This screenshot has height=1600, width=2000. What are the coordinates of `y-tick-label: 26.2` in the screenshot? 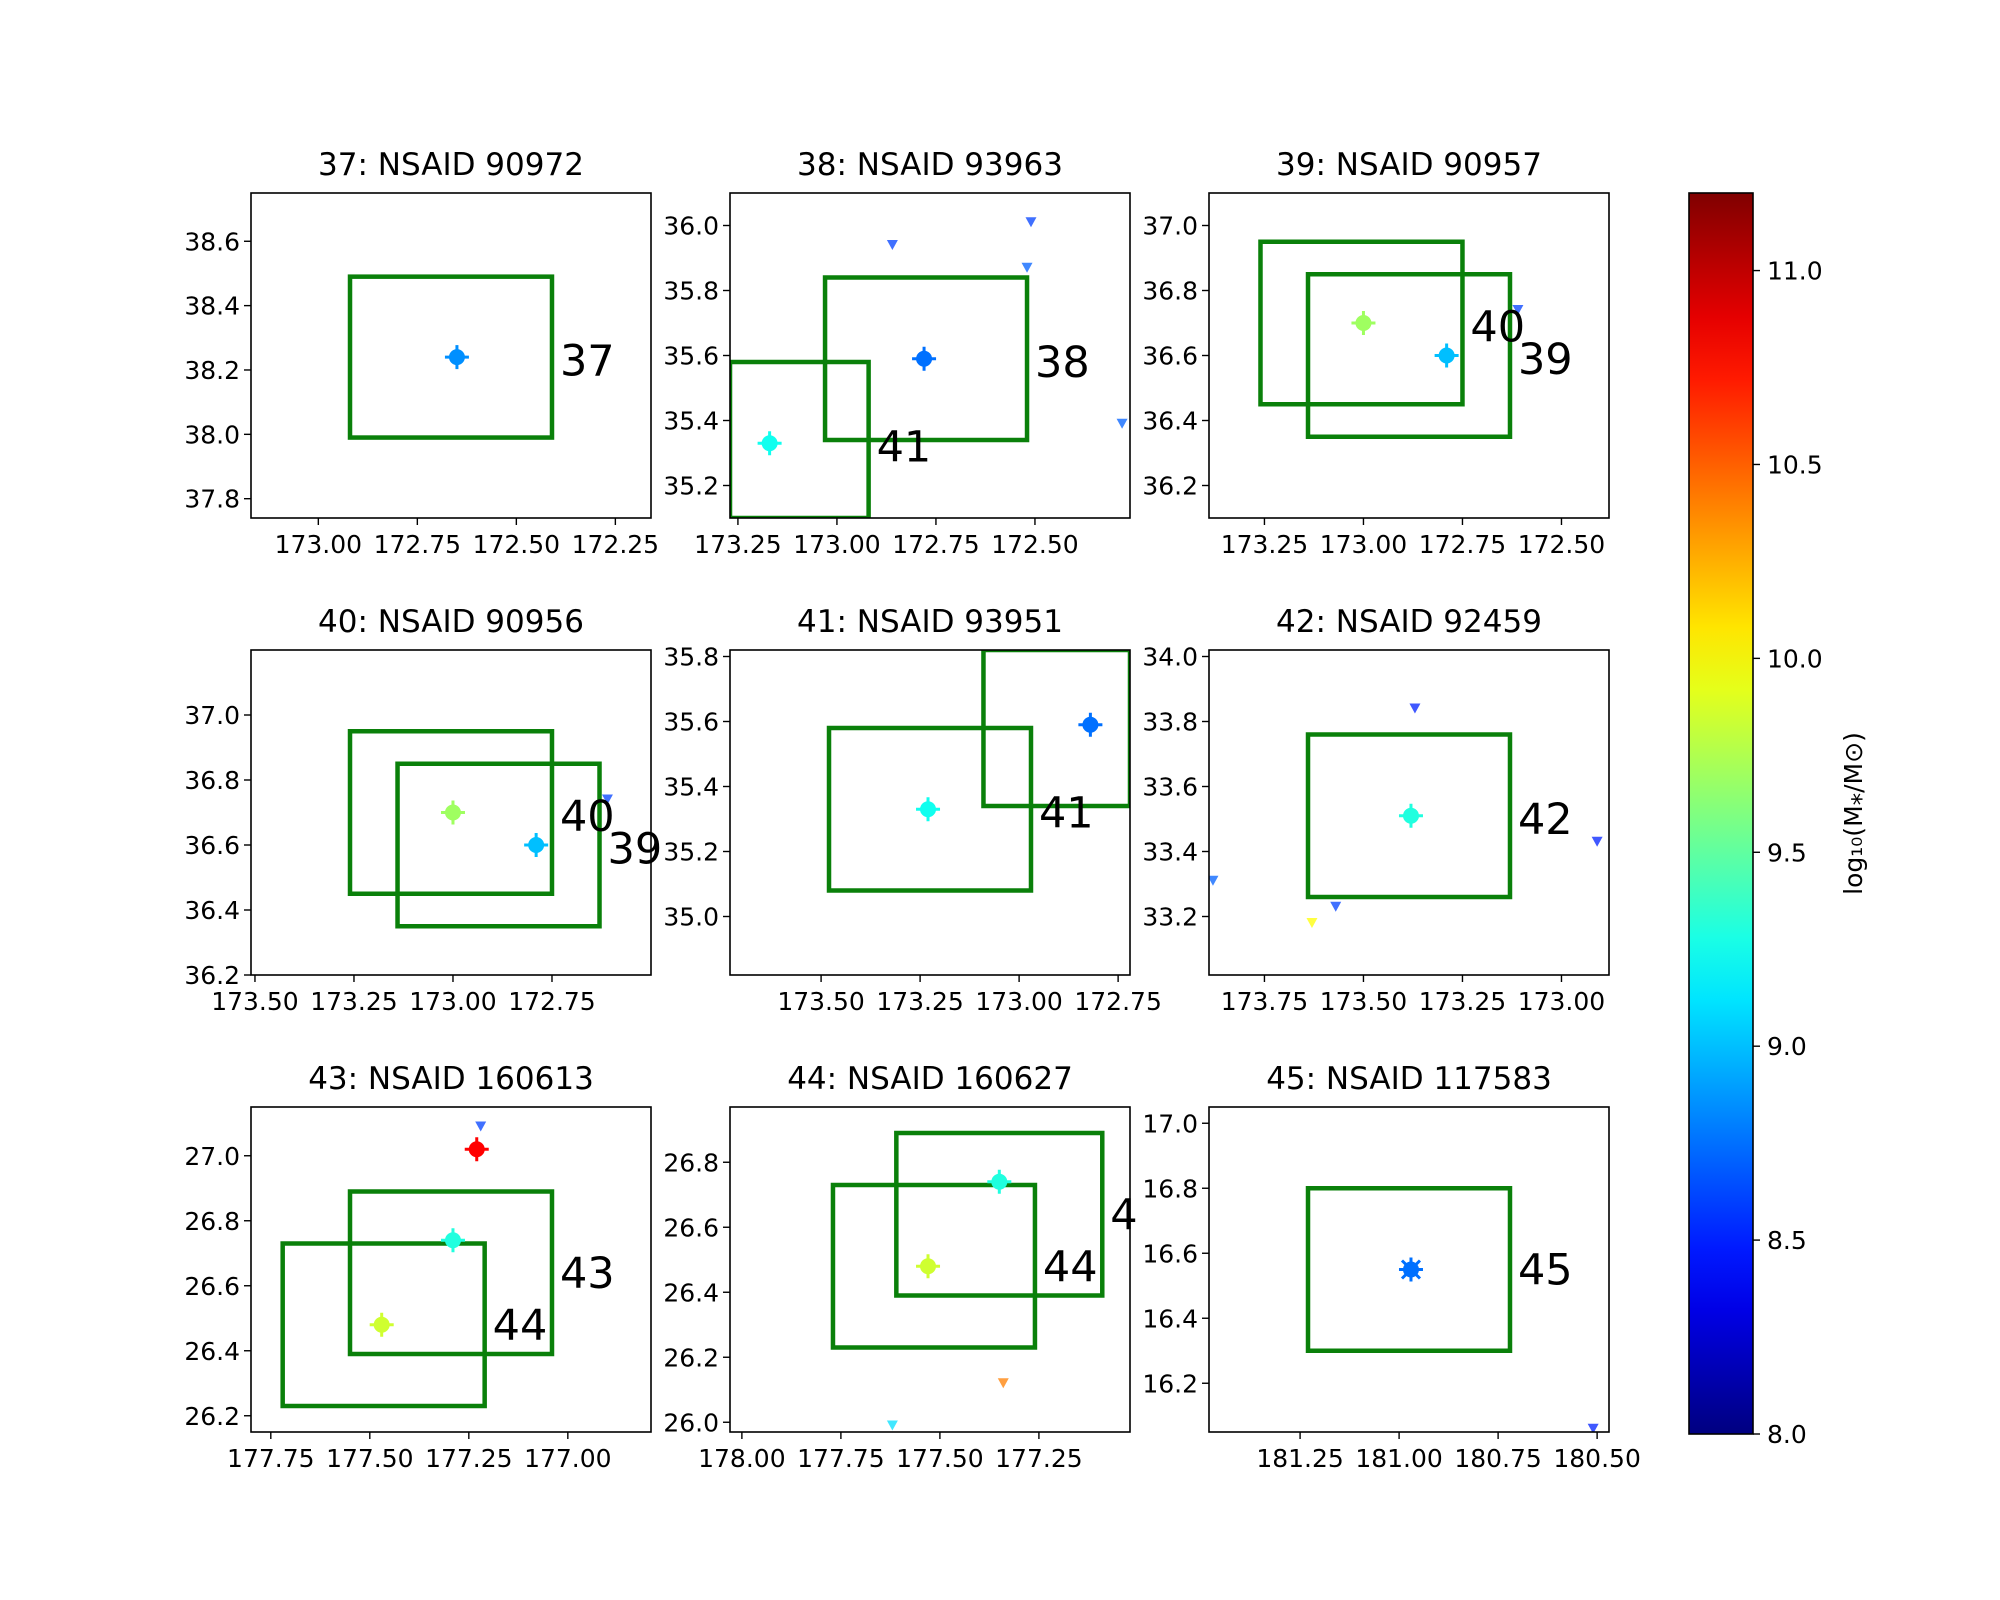 It's located at (212, 1416).